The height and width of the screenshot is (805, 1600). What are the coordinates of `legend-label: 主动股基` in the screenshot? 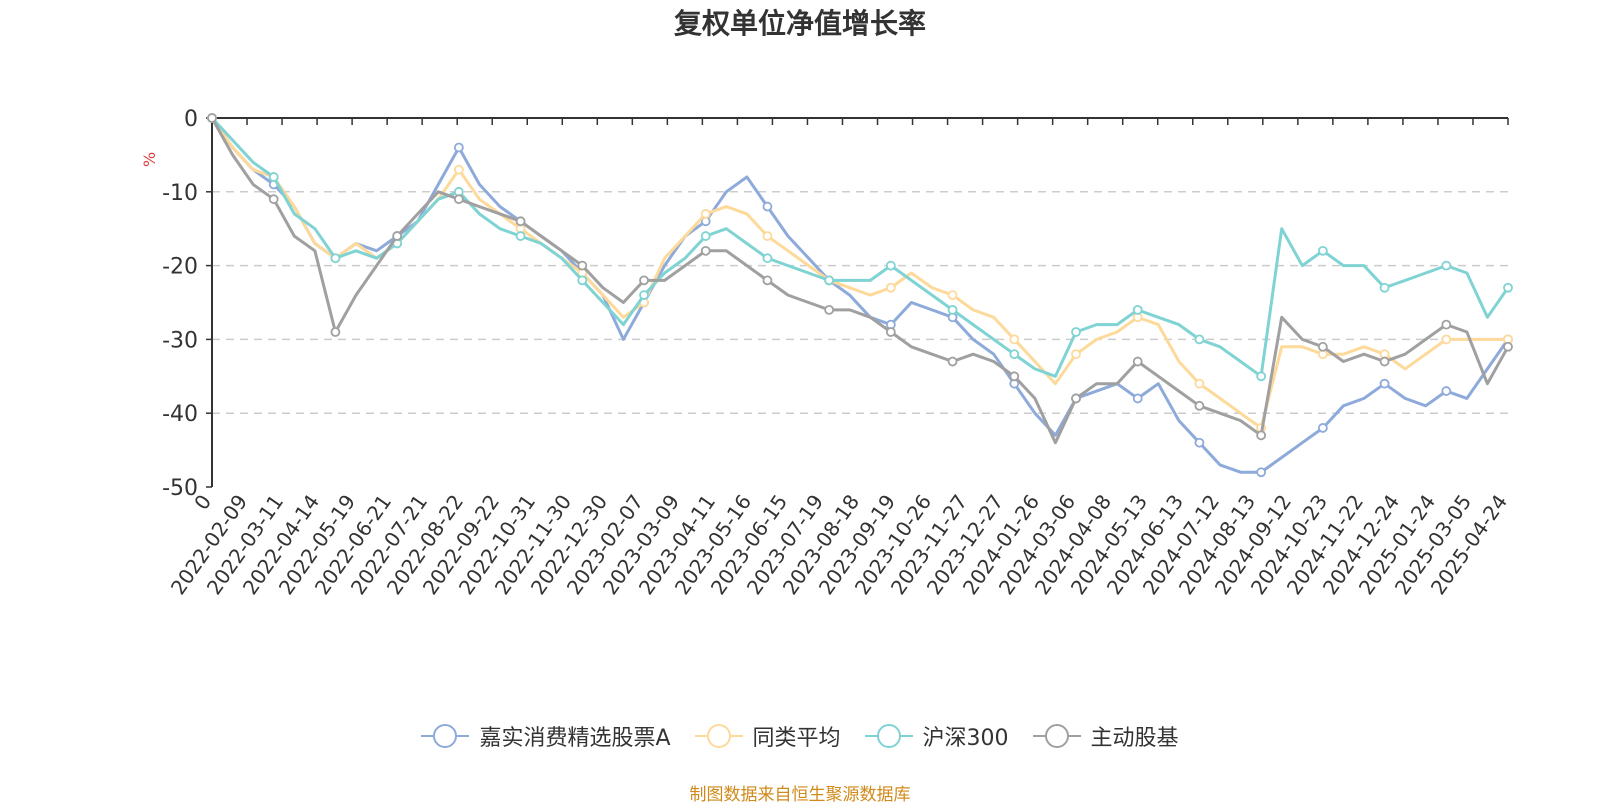 It's located at (1134, 738).